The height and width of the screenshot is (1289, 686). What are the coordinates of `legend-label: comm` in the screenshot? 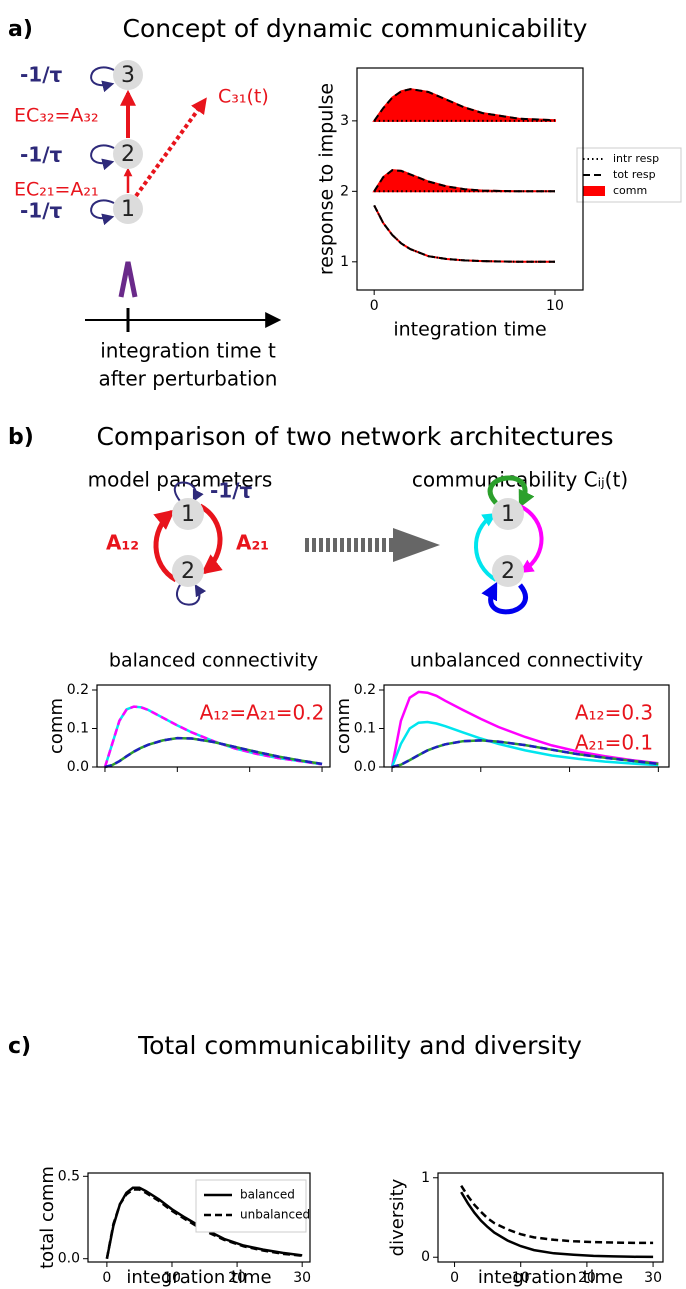 It's located at (630, 190).